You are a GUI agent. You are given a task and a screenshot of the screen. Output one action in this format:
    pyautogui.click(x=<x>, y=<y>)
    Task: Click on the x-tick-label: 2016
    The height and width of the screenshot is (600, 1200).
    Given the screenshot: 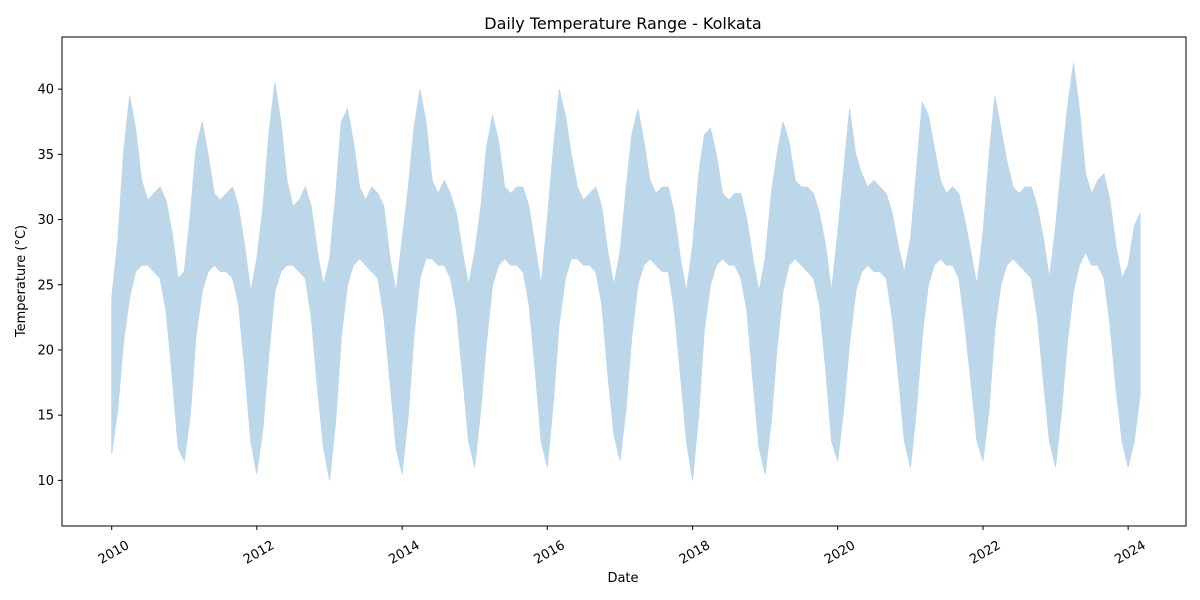 What is the action you would take?
    pyautogui.click(x=550, y=553)
    